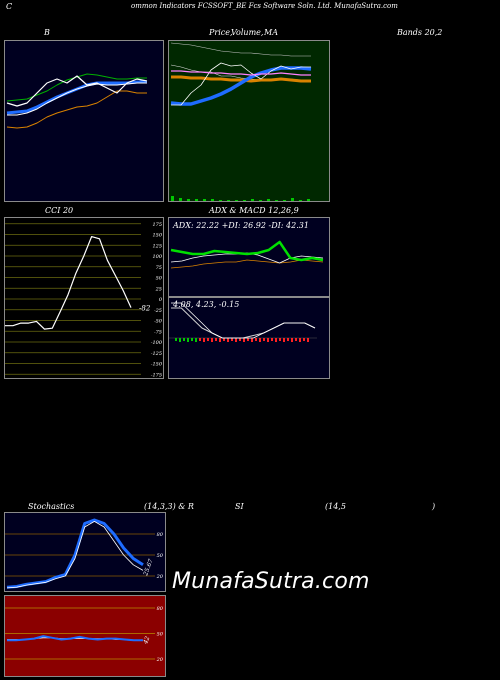  I want to click on macd-line, so click(243, 320).